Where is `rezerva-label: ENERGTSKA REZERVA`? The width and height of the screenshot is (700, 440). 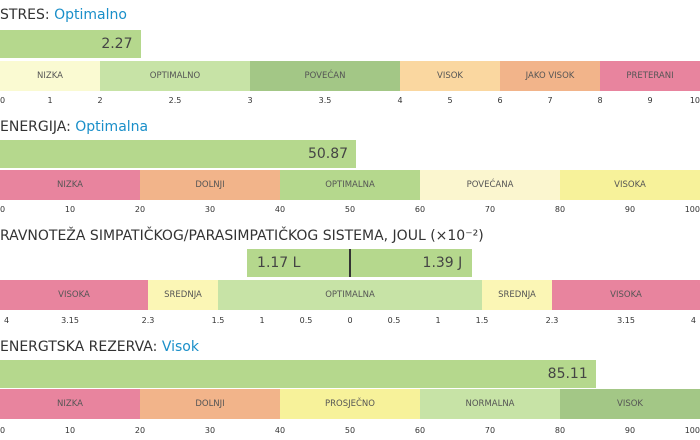 rezerva-label: ENERGTSKA REZERVA is located at coordinates (76, 347).